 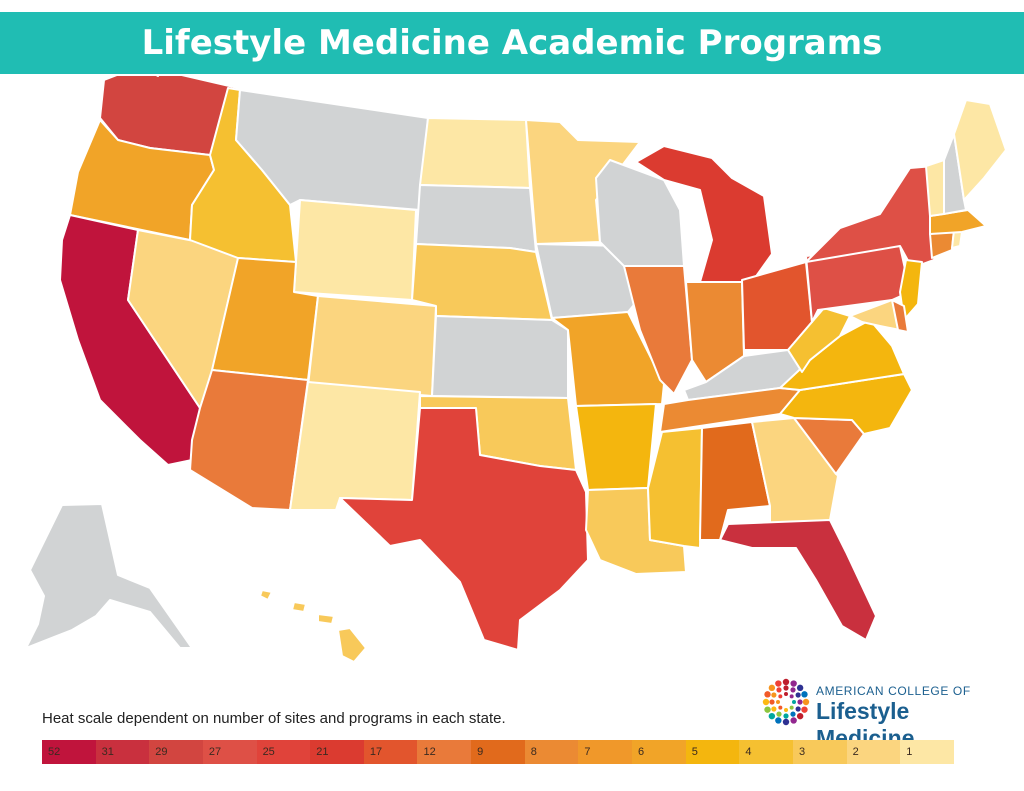 I want to click on state-florida, so click(x=798, y=580).